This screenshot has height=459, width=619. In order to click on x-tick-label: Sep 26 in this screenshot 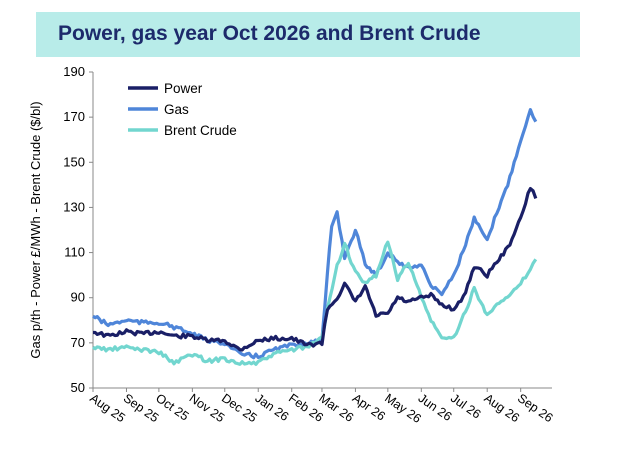, I will do `click(535, 408)`.